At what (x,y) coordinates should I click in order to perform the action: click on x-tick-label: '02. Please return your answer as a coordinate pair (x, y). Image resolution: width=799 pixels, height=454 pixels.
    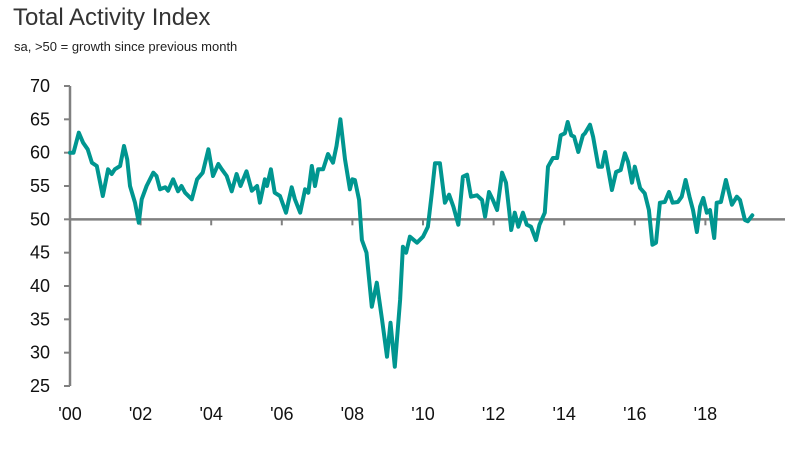
    Looking at the image, I should click on (140, 414).